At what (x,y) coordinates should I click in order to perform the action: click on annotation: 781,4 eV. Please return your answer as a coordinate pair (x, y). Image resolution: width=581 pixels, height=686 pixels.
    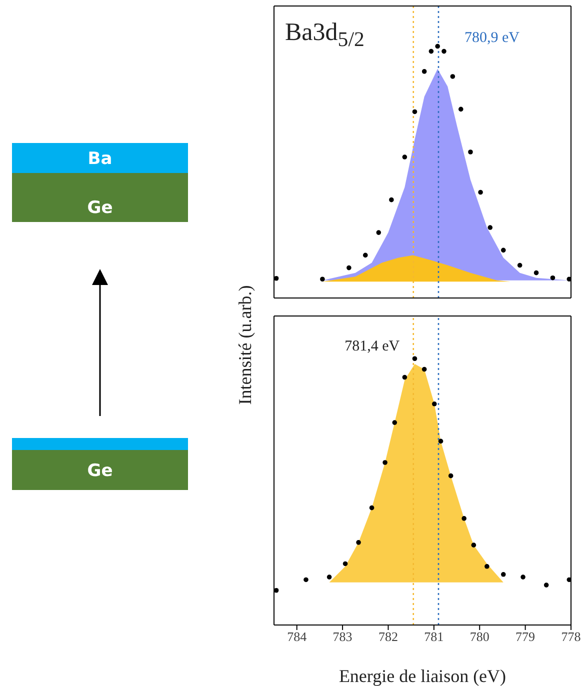
    Looking at the image, I should click on (372, 346).